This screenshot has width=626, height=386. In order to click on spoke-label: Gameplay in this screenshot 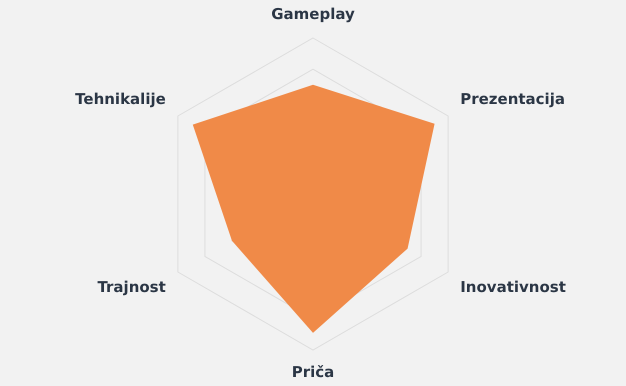, I will do `click(313, 13)`.